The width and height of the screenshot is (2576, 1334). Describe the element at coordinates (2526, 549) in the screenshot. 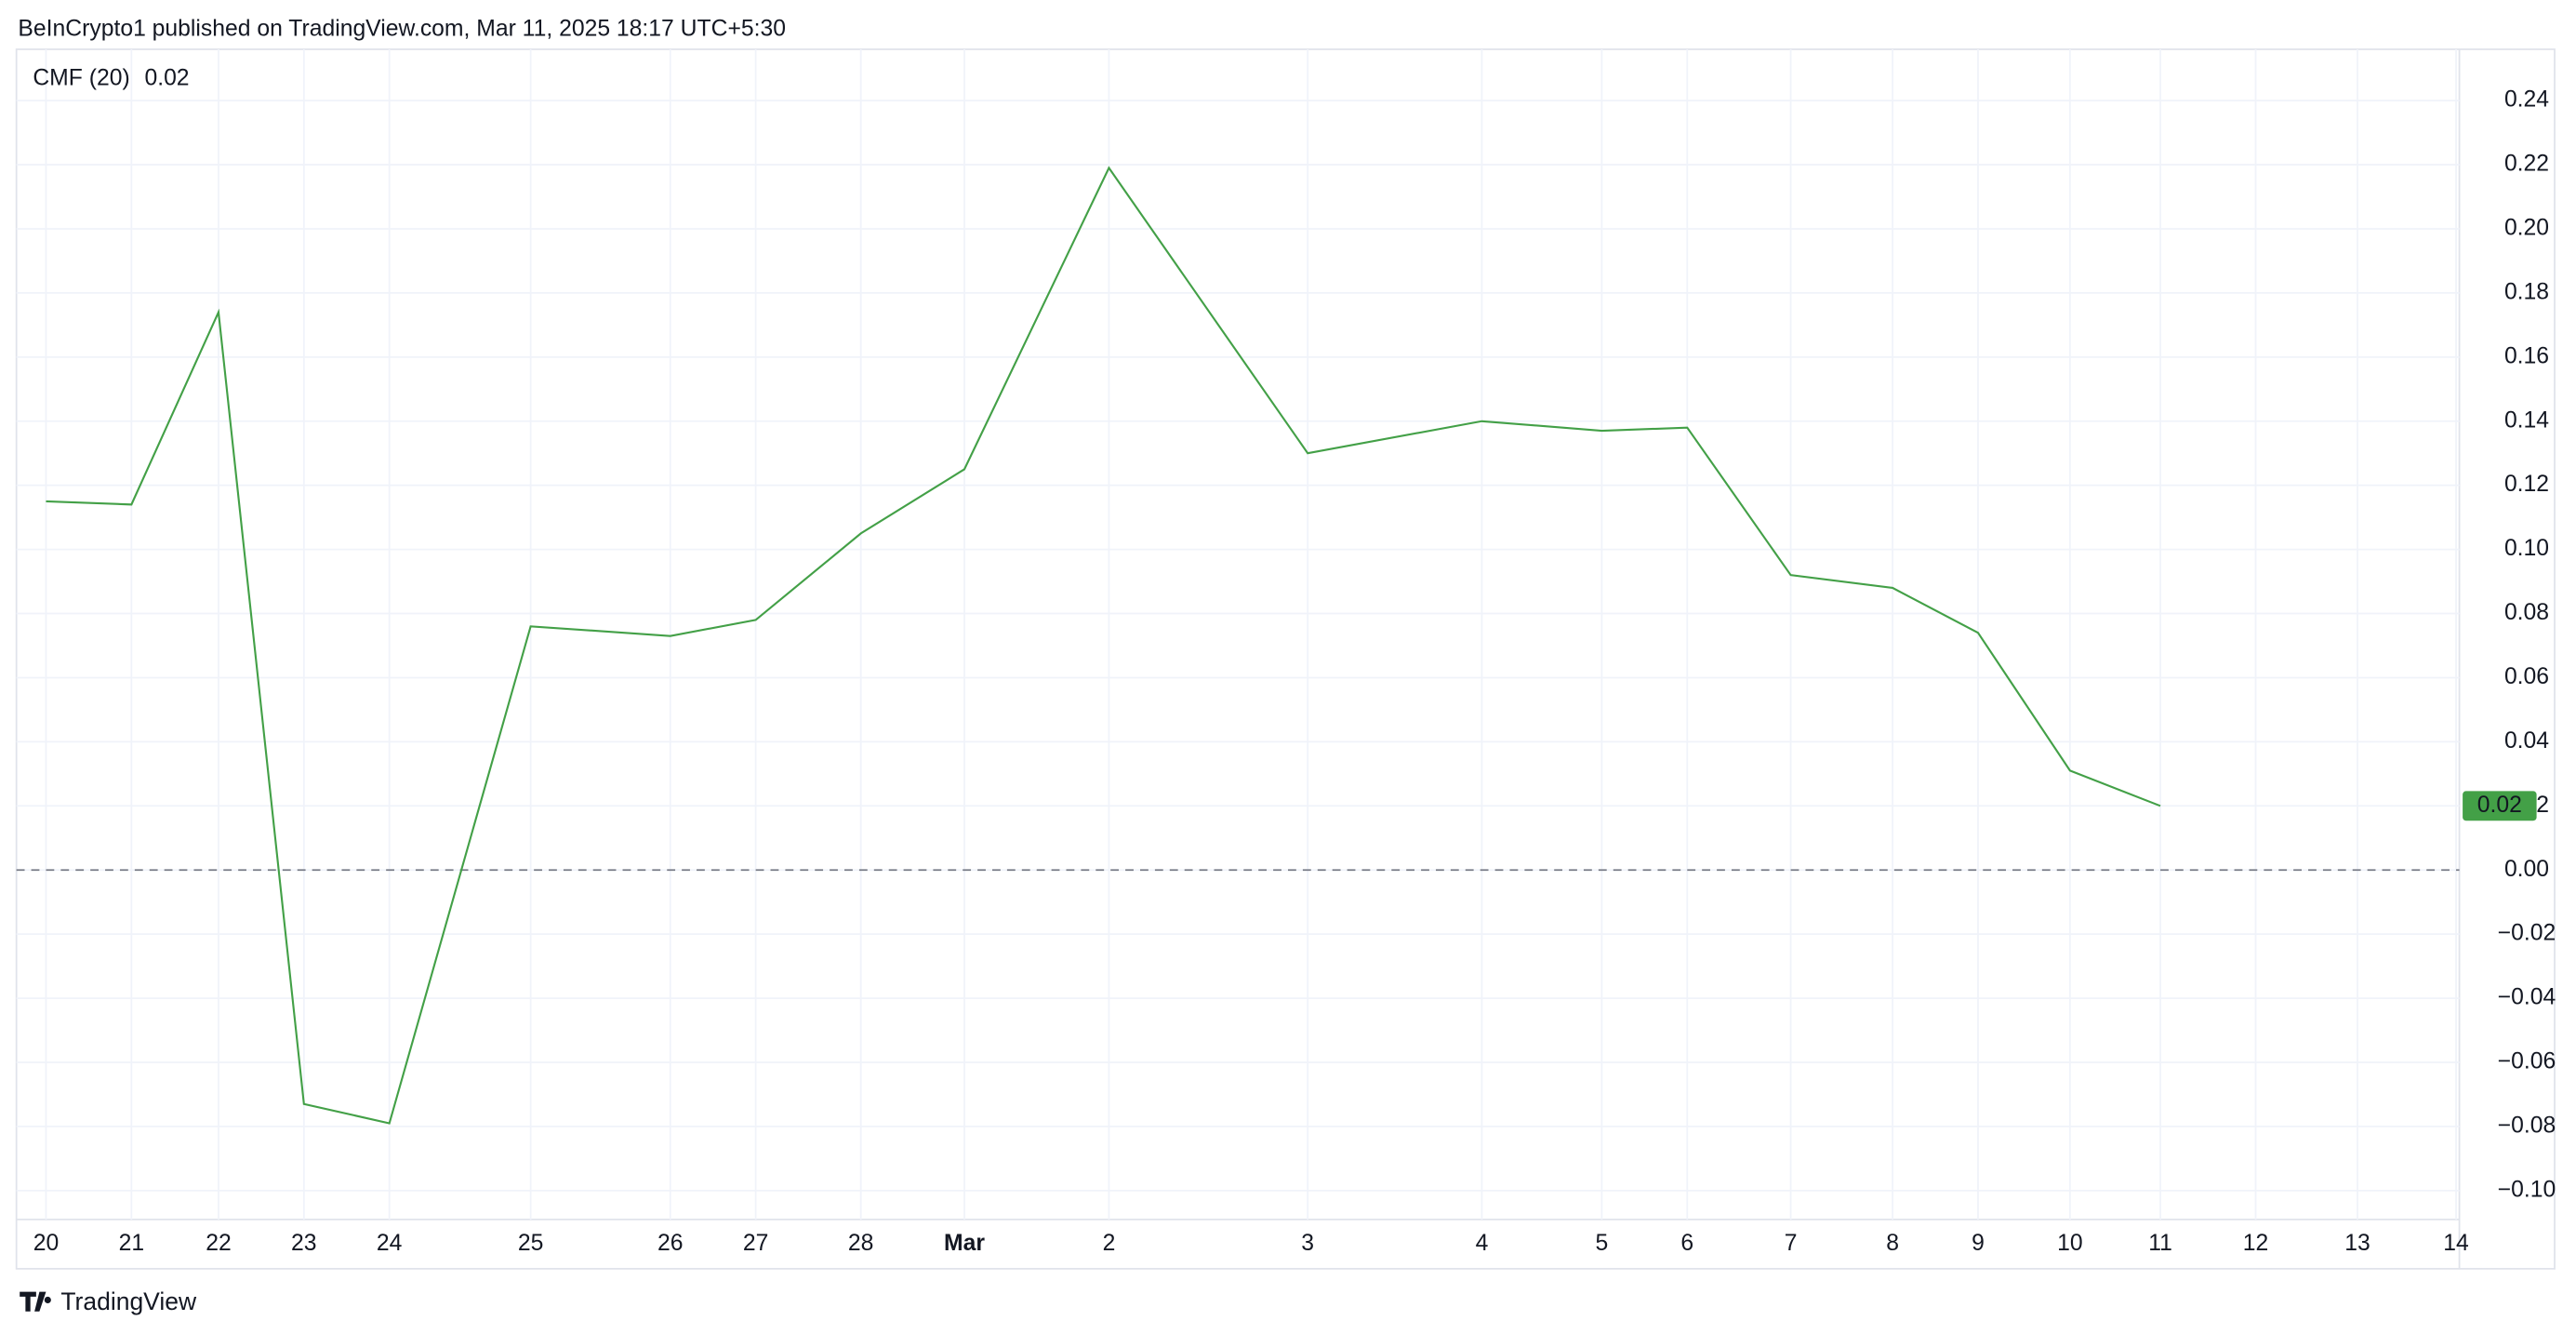

I see `y-tick-label: 0.10` at that location.